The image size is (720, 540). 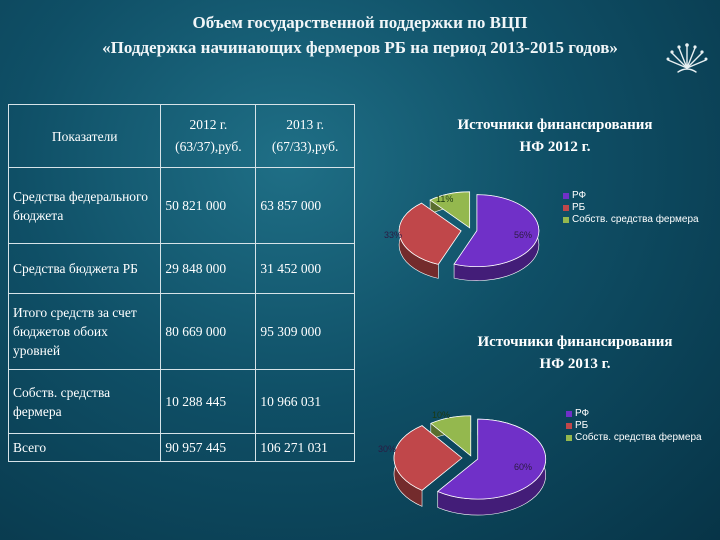 What do you see at coordinates (305, 447) in the screenshot?
I see `row-value-2013: 106 271 031` at bounding box center [305, 447].